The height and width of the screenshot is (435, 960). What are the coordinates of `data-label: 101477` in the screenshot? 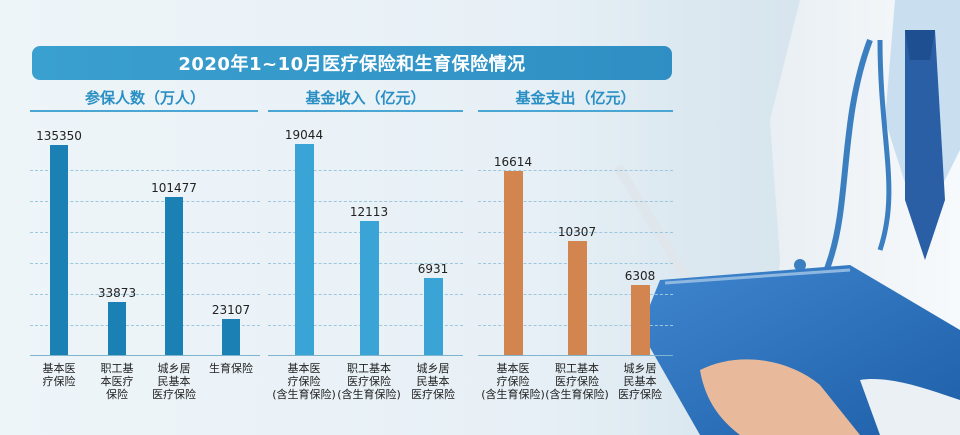 It's located at (174, 188).